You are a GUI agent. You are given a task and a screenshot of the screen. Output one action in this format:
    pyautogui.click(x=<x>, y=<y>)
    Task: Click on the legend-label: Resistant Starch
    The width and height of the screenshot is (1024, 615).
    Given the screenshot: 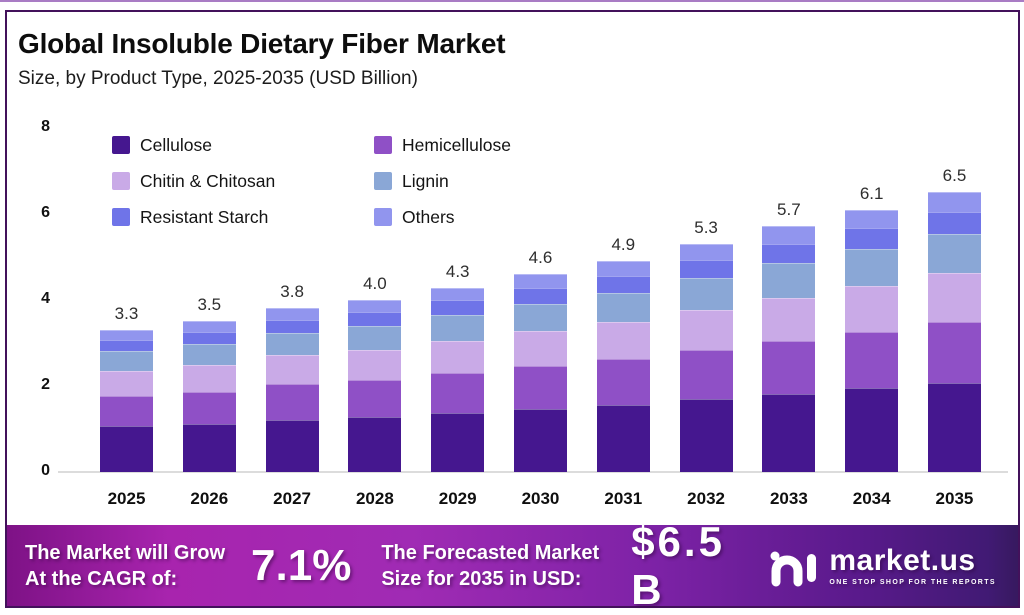 What is the action you would take?
    pyautogui.click(x=204, y=216)
    